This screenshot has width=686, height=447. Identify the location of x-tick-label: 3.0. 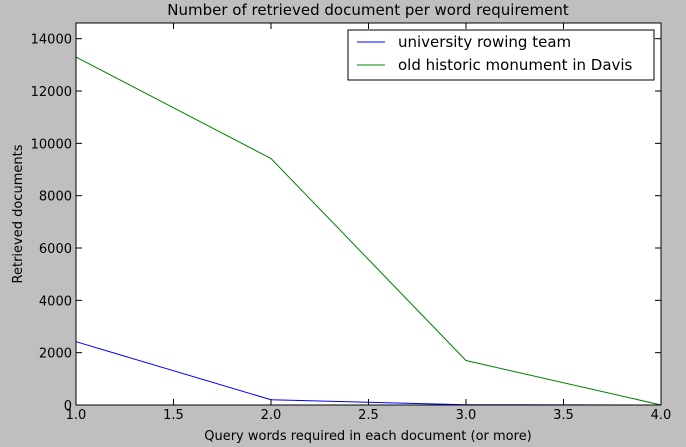
(466, 415).